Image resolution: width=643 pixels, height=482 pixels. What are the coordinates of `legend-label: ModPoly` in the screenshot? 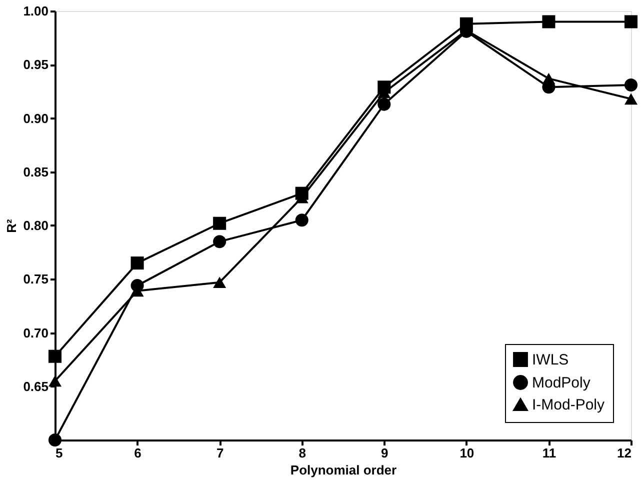 It's located at (561, 383).